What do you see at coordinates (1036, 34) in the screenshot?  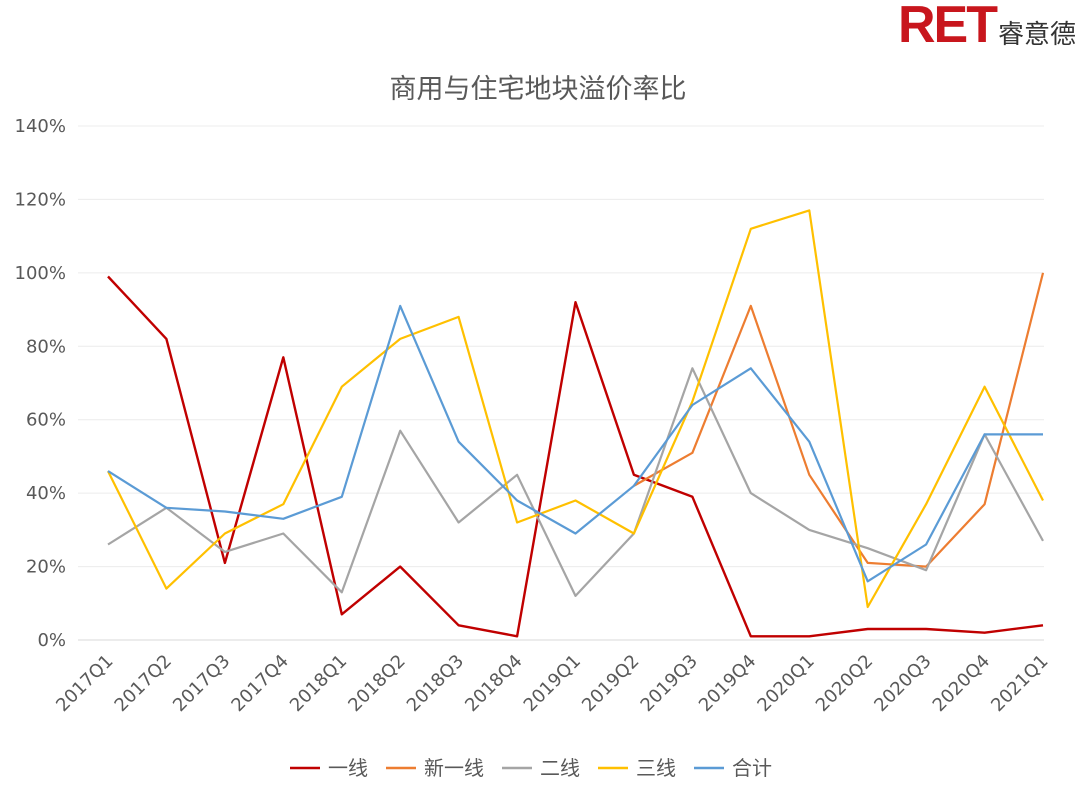 I see `logo-name: 睿意德` at bounding box center [1036, 34].